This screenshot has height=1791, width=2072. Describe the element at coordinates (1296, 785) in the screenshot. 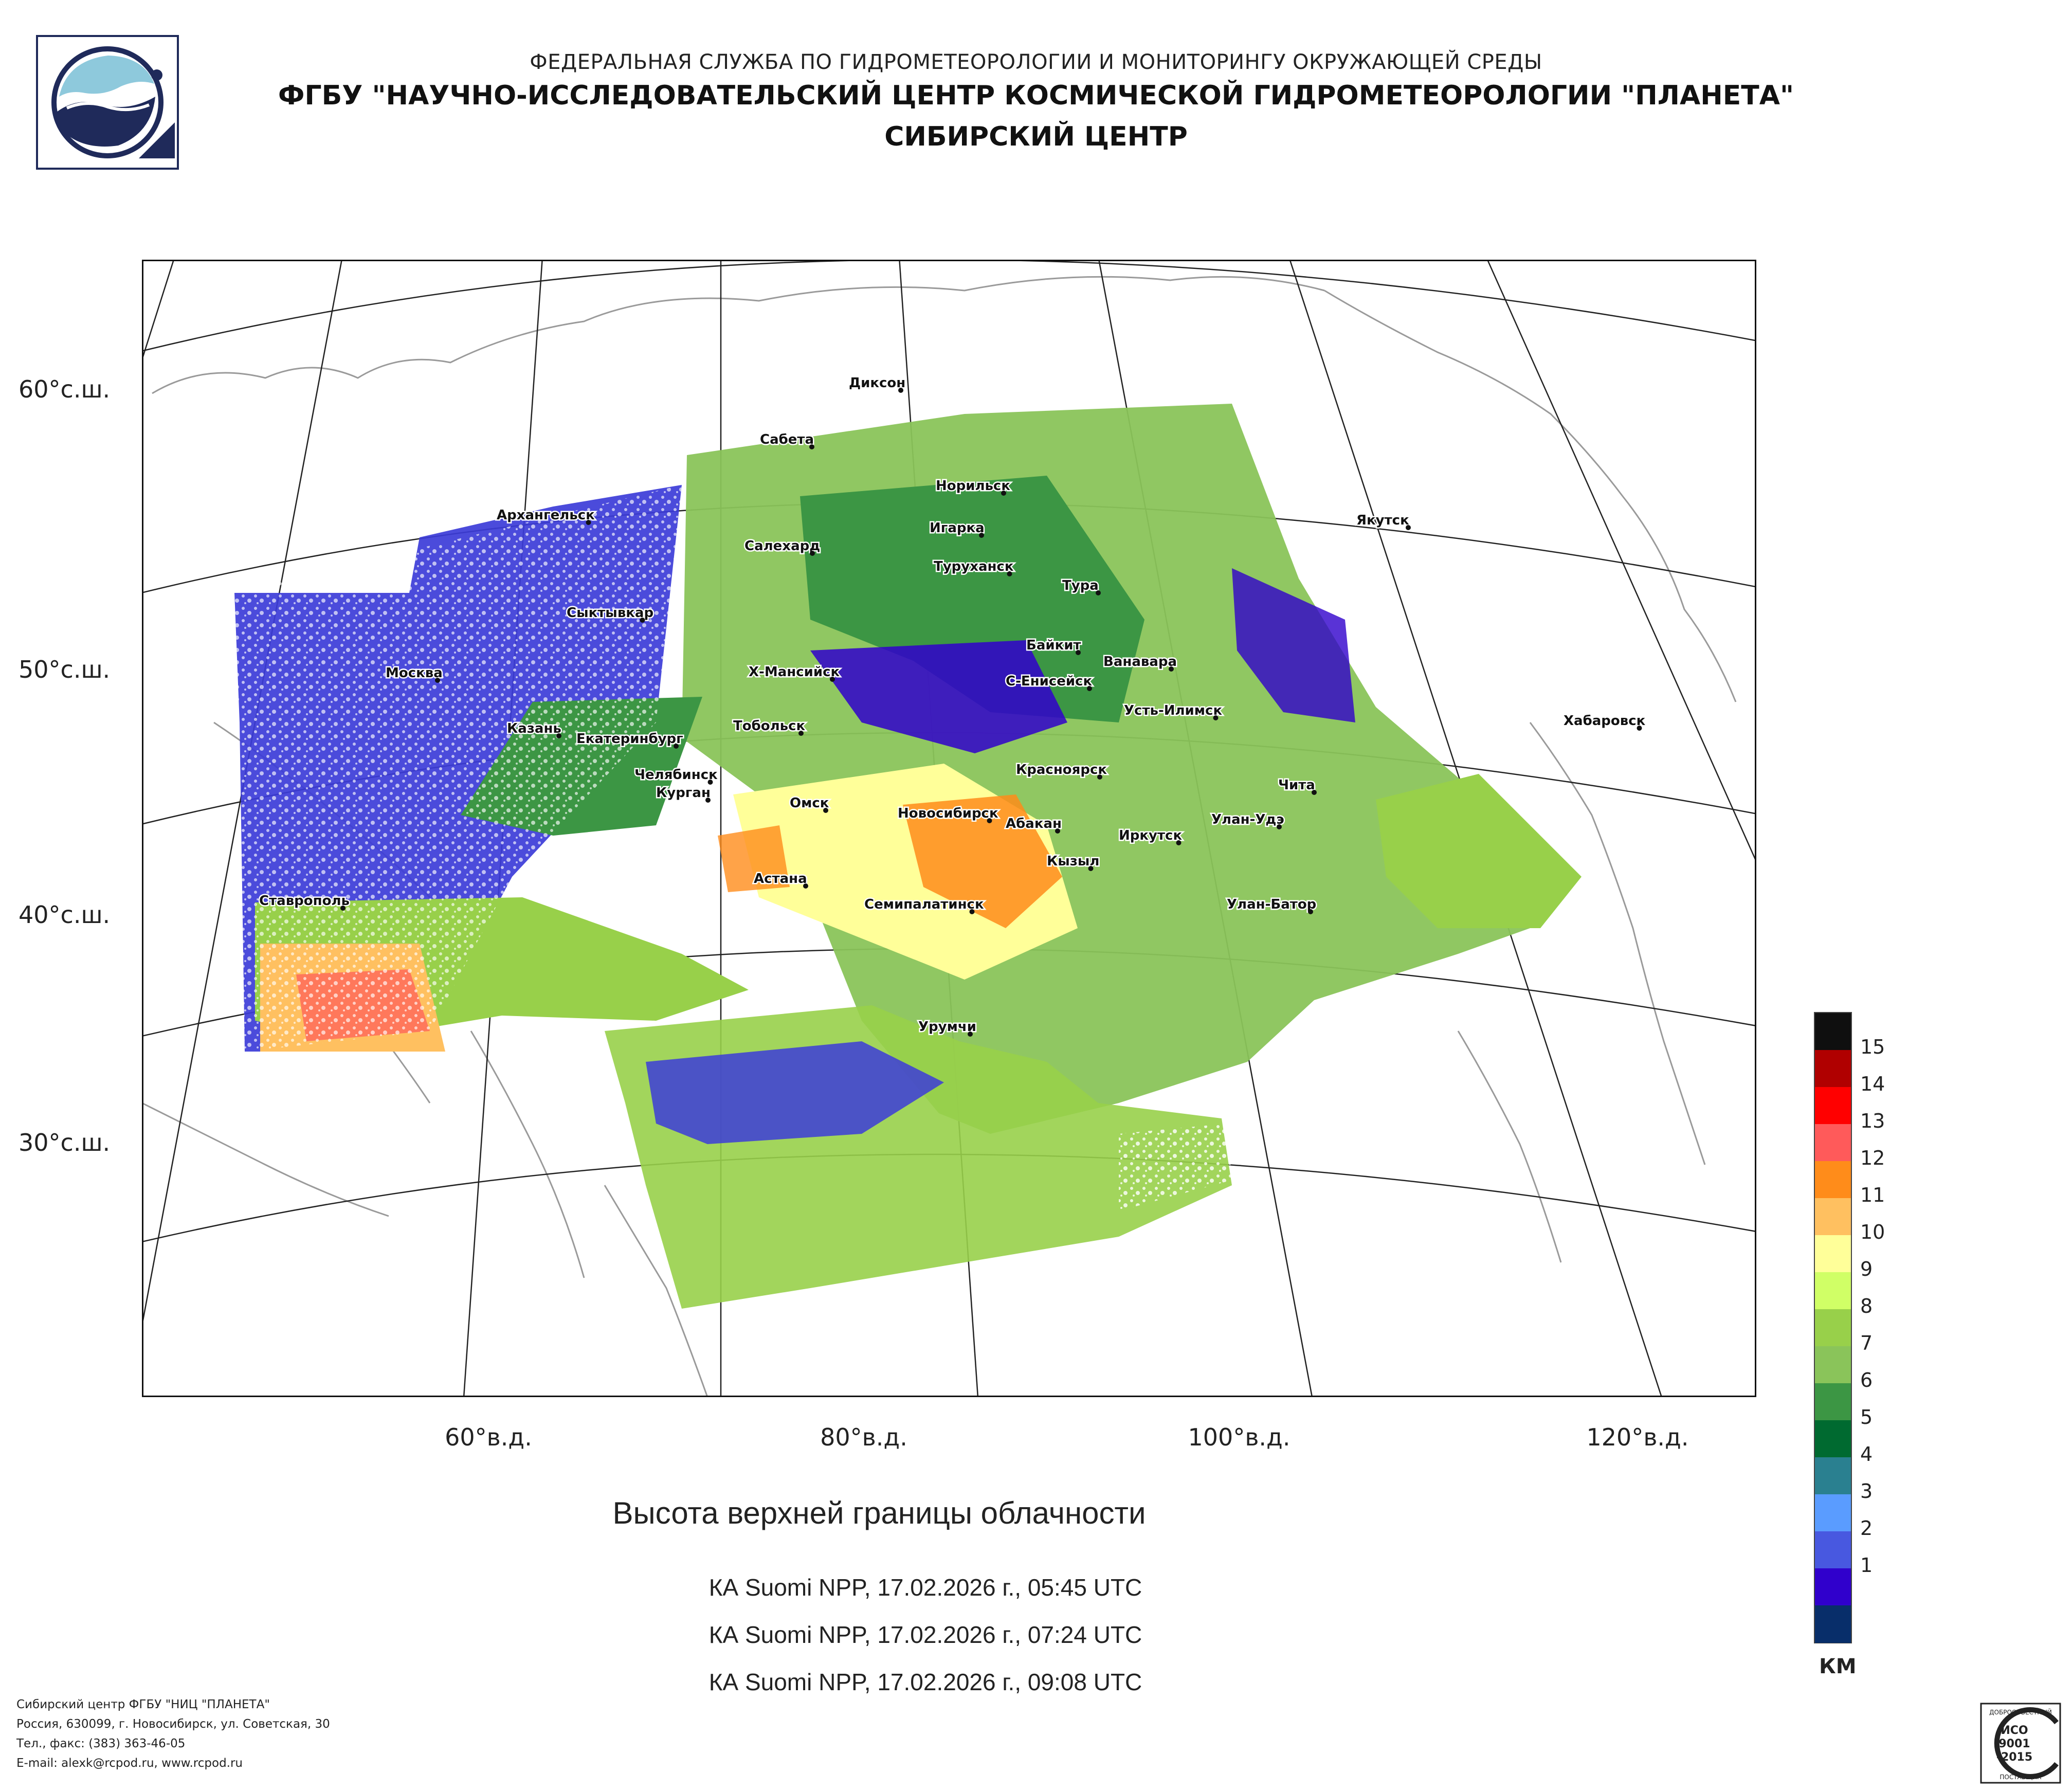

I see `city-label: Чита` at that location.